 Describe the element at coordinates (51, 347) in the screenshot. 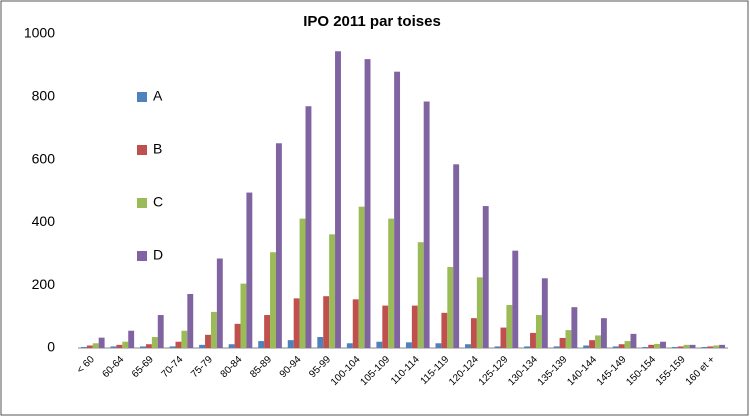

I see `y-tick-label: 0` at that location.